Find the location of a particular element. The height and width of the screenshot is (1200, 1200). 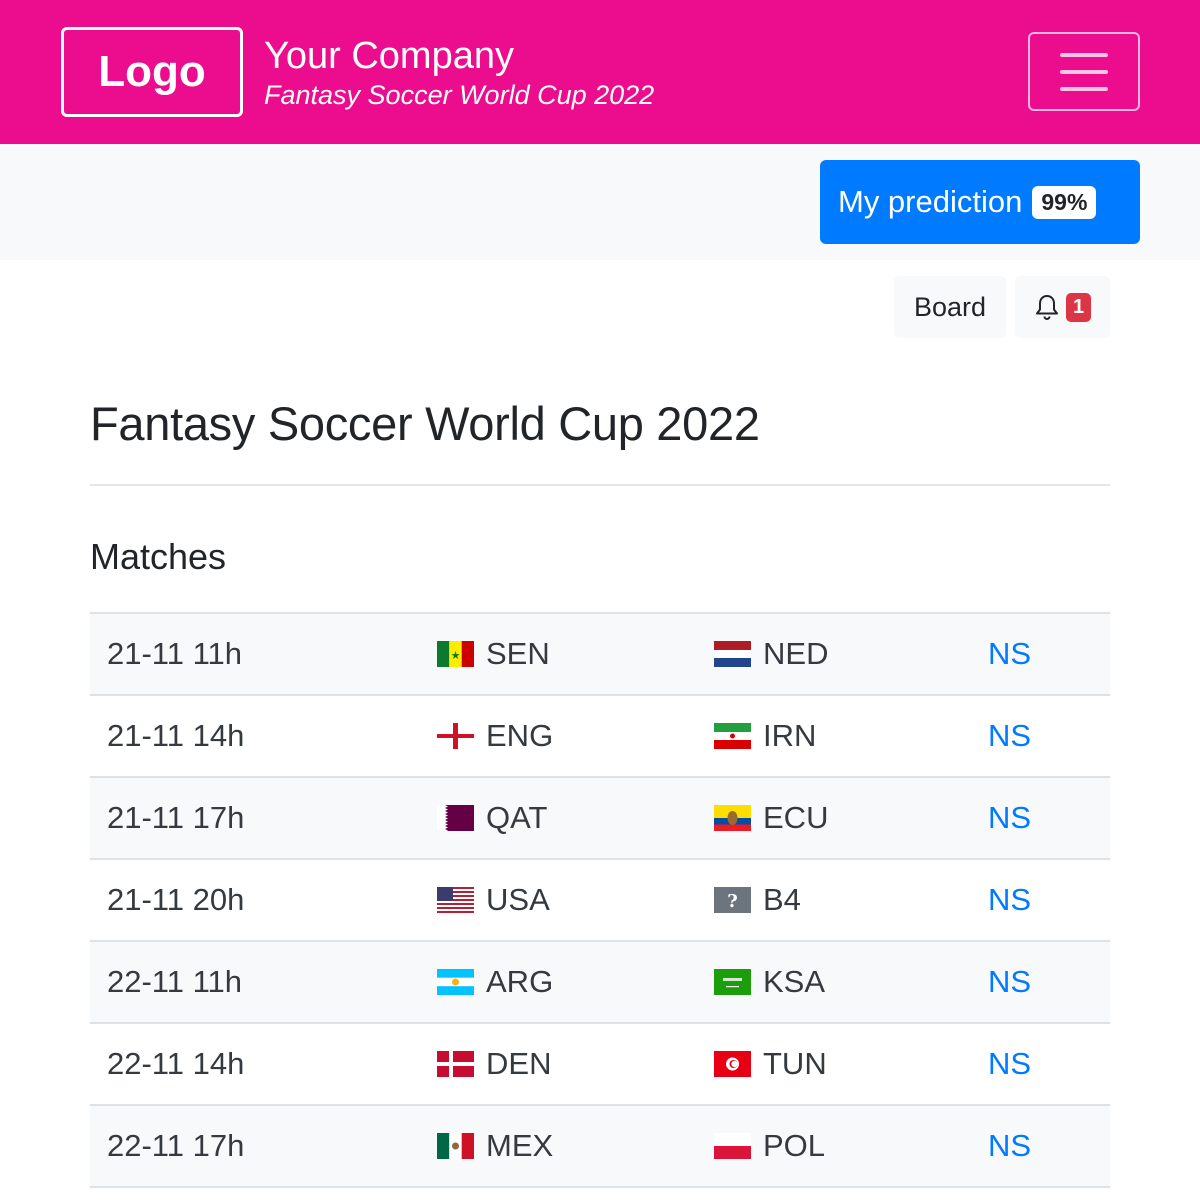

match-time: 22-11 11h is located at coordinates (175, 981).